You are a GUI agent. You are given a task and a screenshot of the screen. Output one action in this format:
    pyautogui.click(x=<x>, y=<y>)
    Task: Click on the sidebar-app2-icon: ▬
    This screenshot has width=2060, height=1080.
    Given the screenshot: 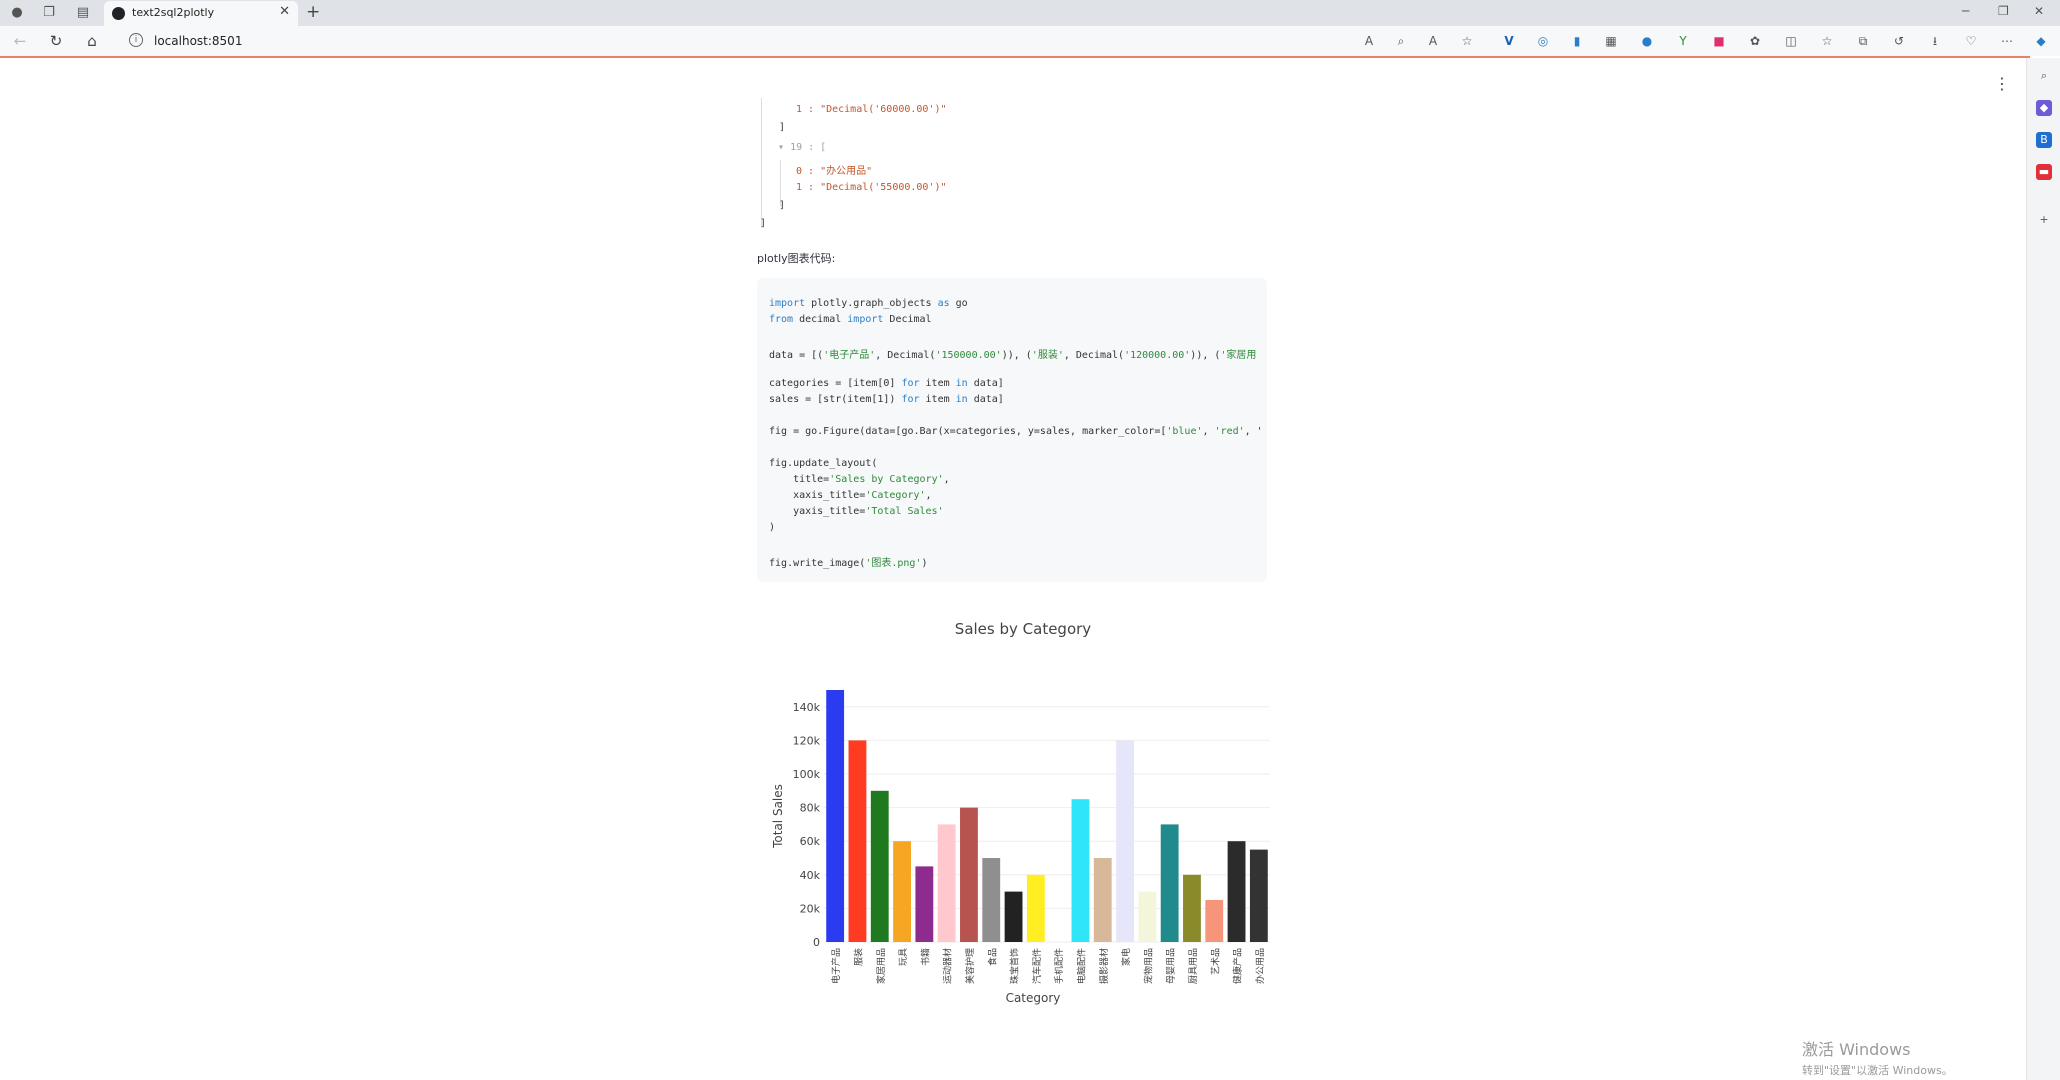 What is the action you would take?
    pyautogui.click(x=2044, y=172)
    